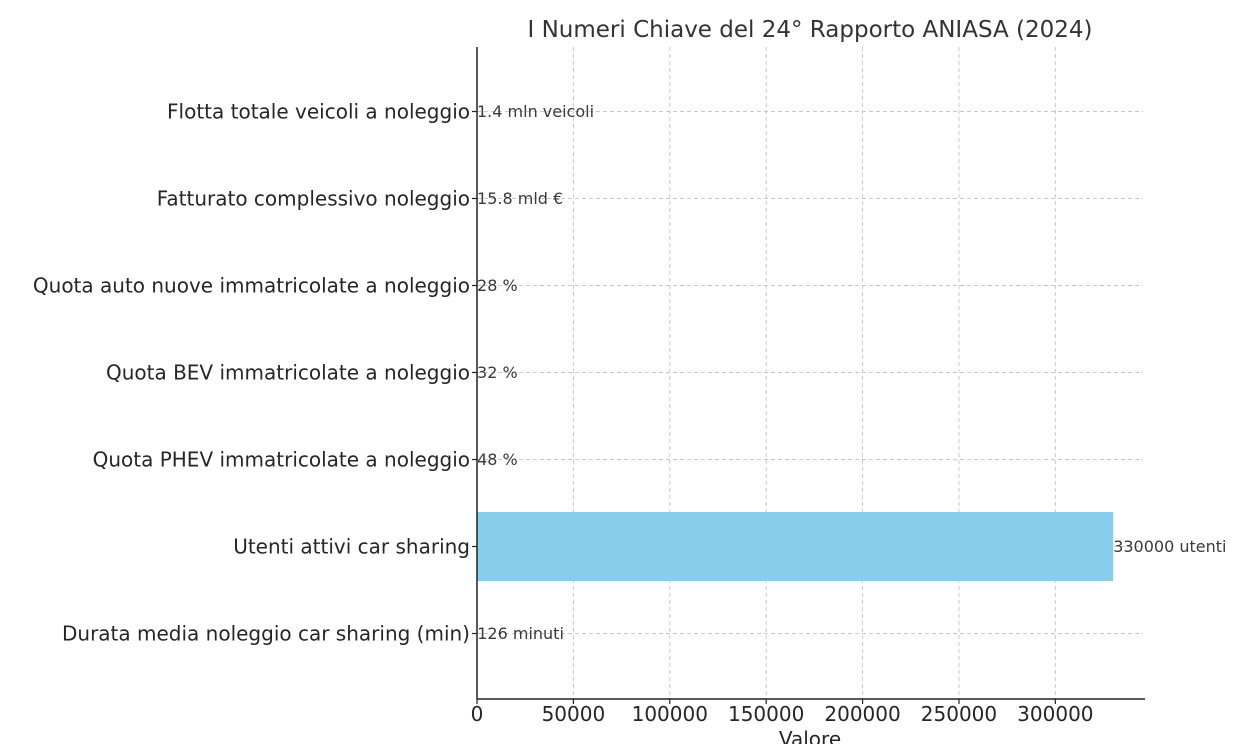  Describe the element at coordinates (497, 372) in the screenshot. I see `data-label: 32 %` at that location.